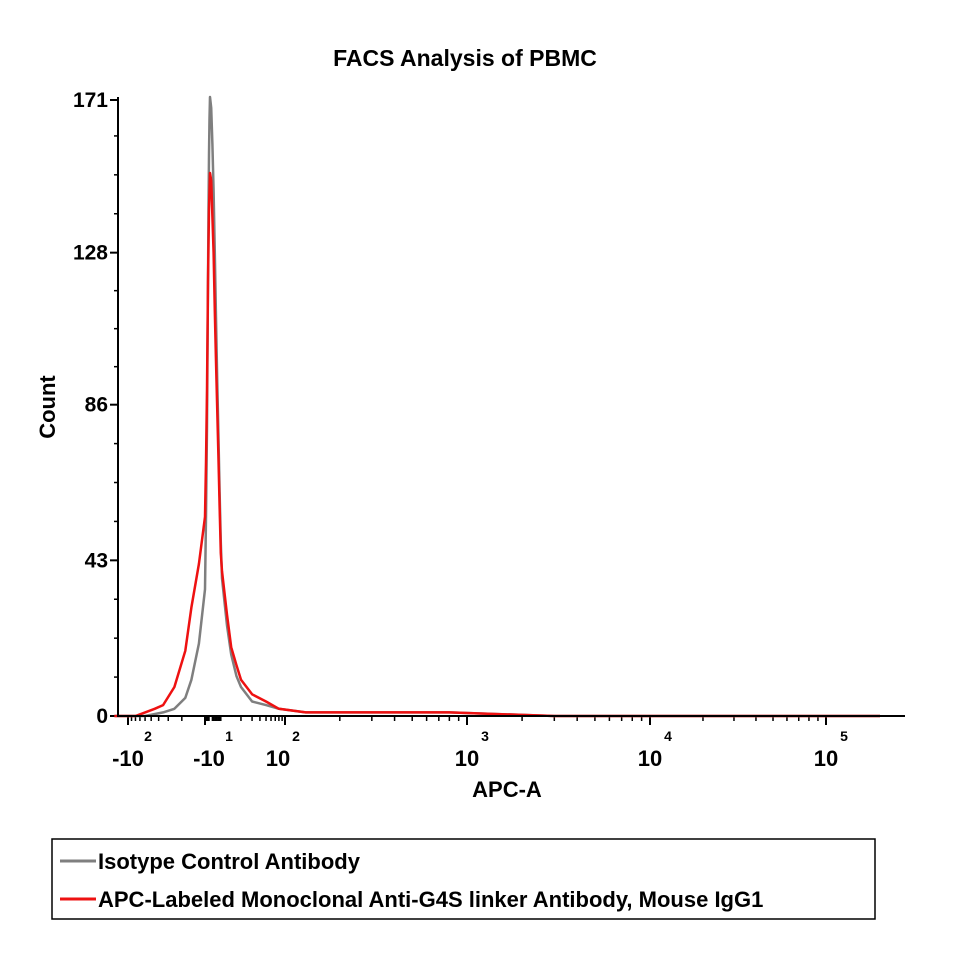  Describe the element at coordinates (465, 58) in the screenshot. I see `chart-title: FACS Analysis of PBMC` at that location.